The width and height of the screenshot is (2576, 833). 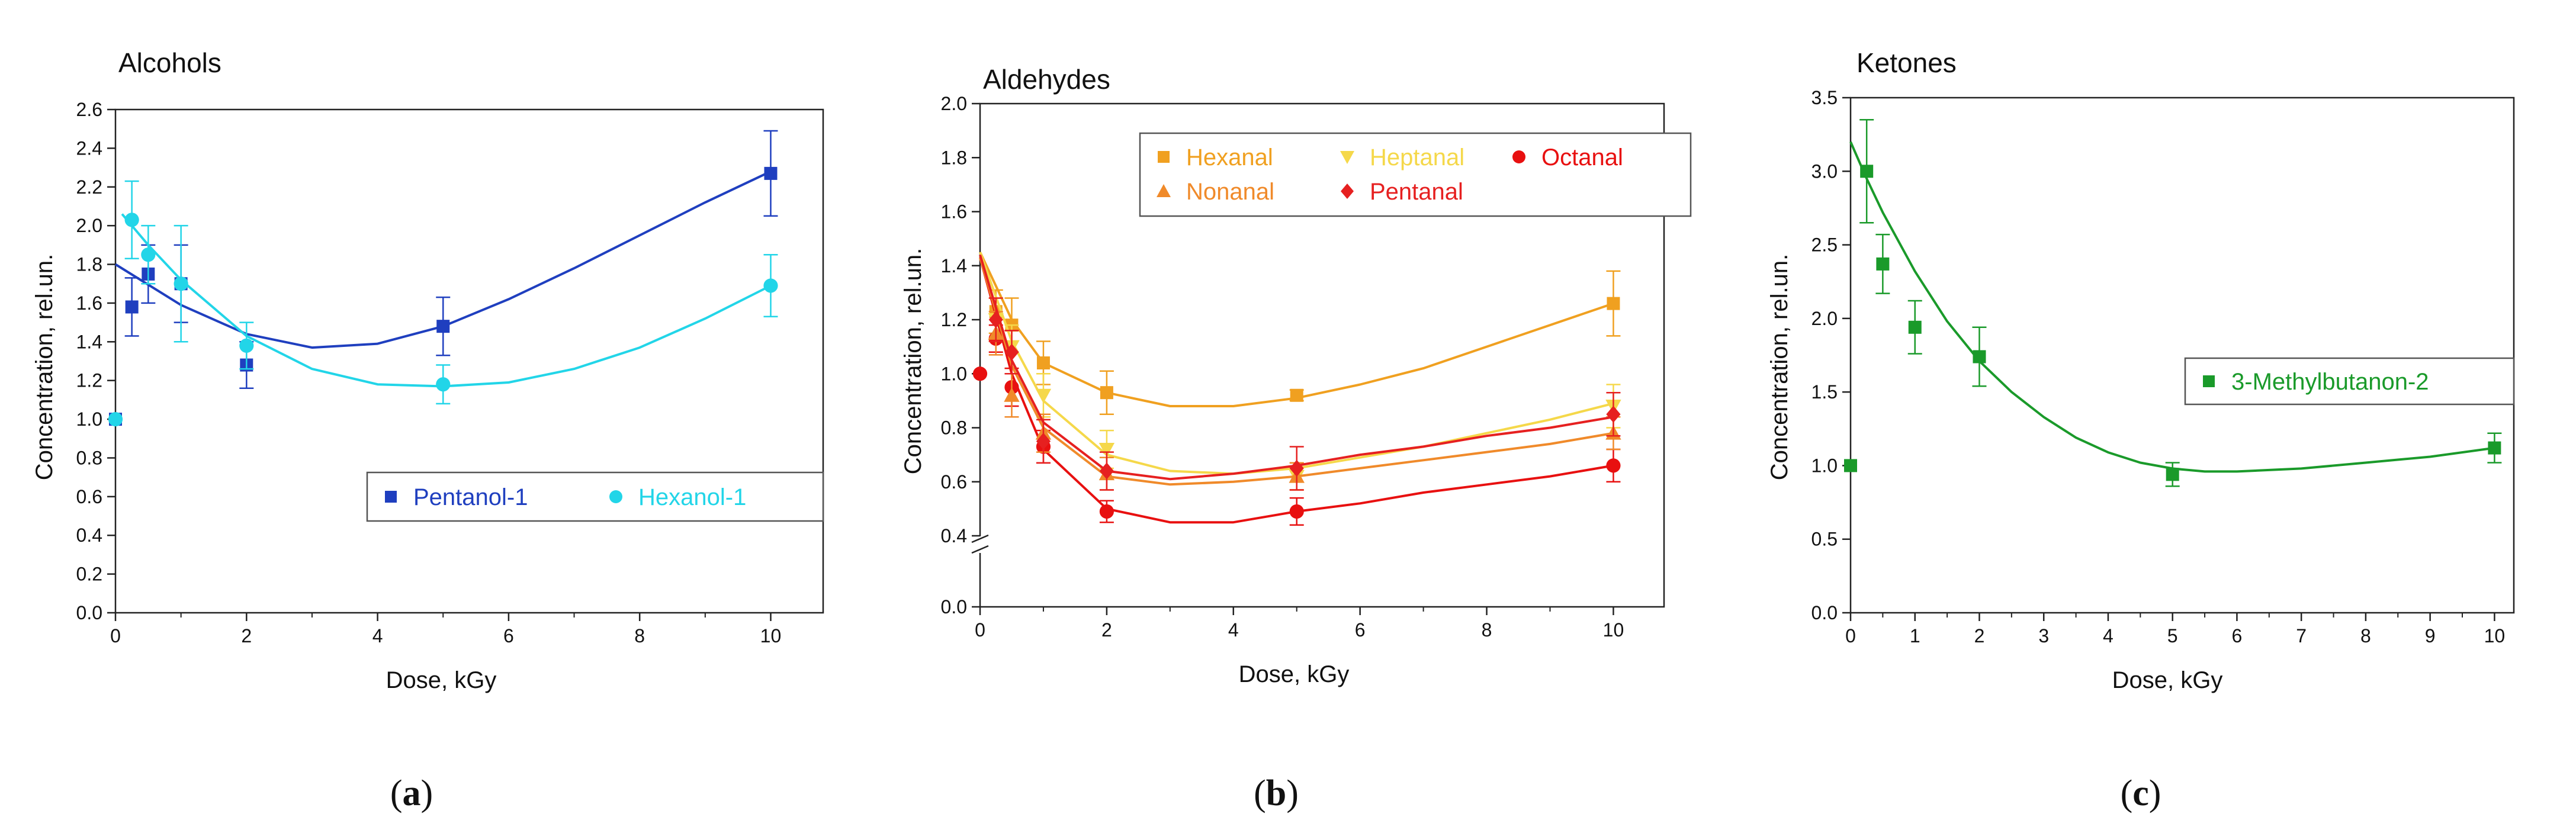 I want to click on y-axis-label-alcohols: Concentration, rel.un., so click(x=44, y=367).